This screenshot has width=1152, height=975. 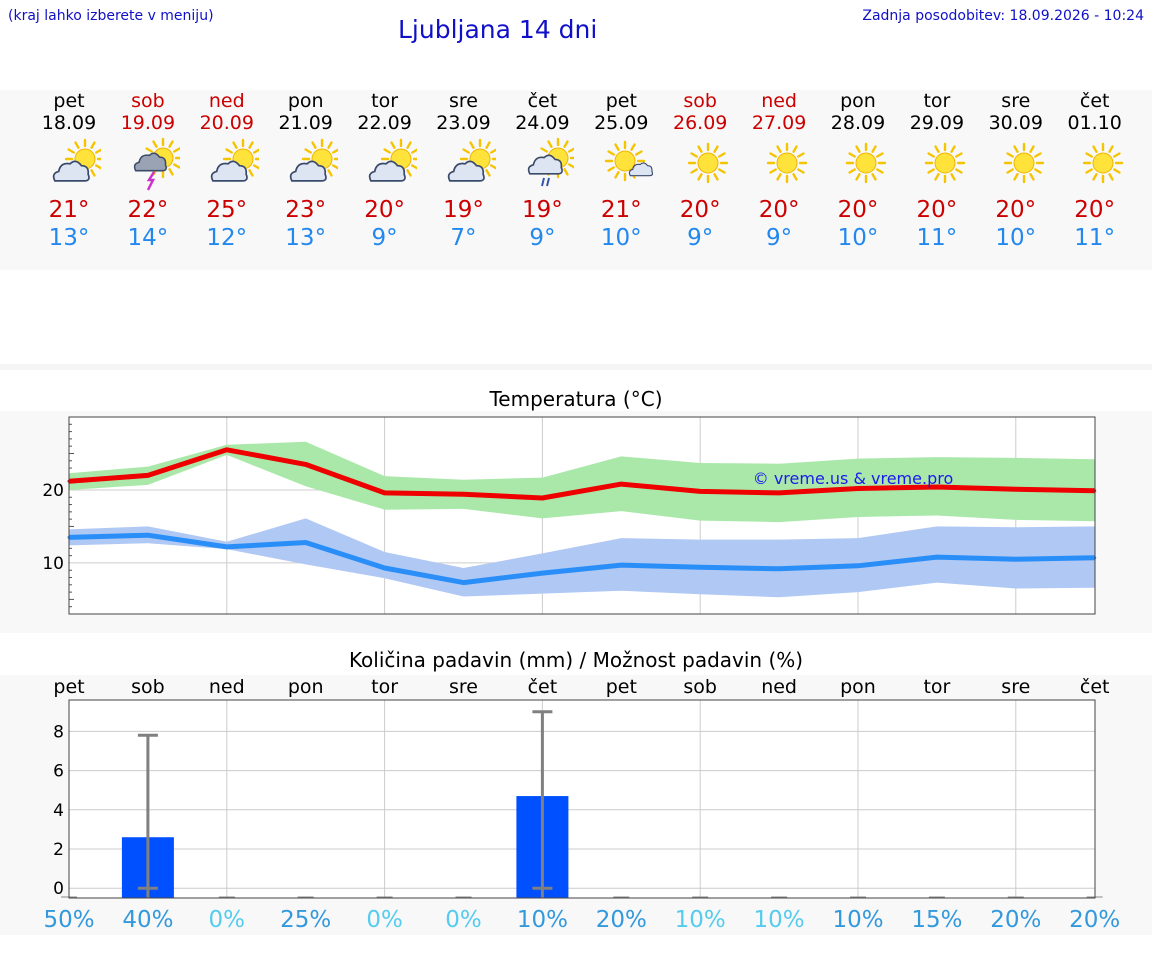 What do you see at coordinates (58, 889) in the screenshot?
I see `y-tick-label: 0` at bounding box center [58, 889].